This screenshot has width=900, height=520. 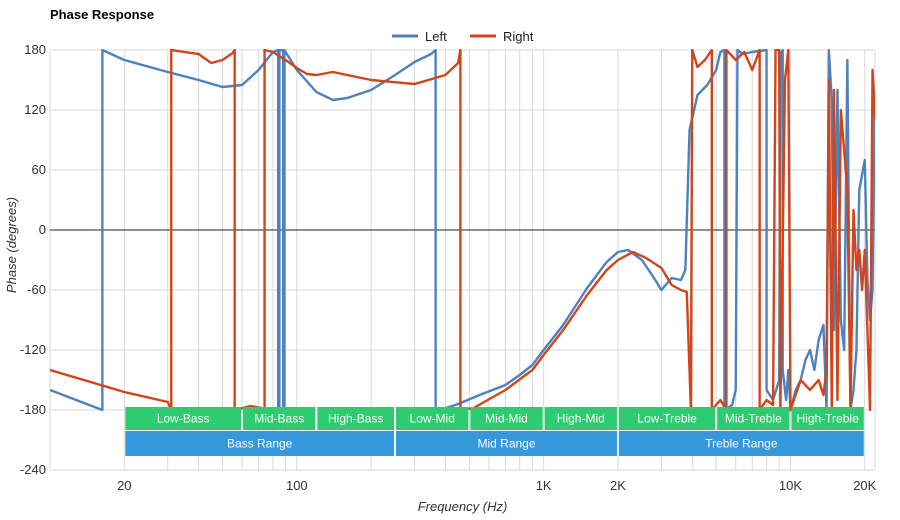 I want to click on legend: Left Right, so click(x=463, y=36).